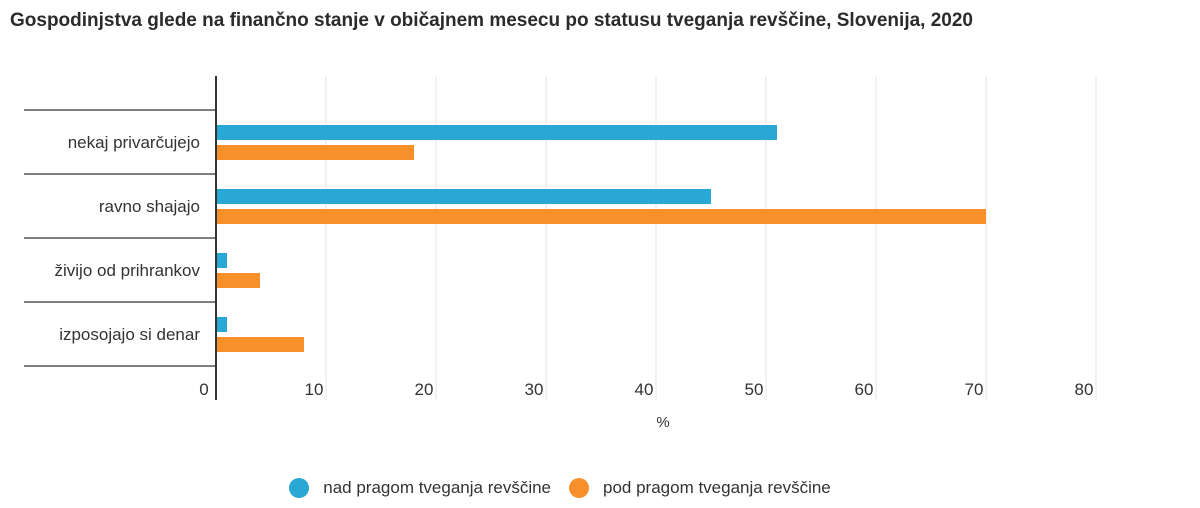 The image size is (1200, 508). I want to click on x-tick-labels: 0 10 20 30 40 50 60 70 80, so click(646, 389).